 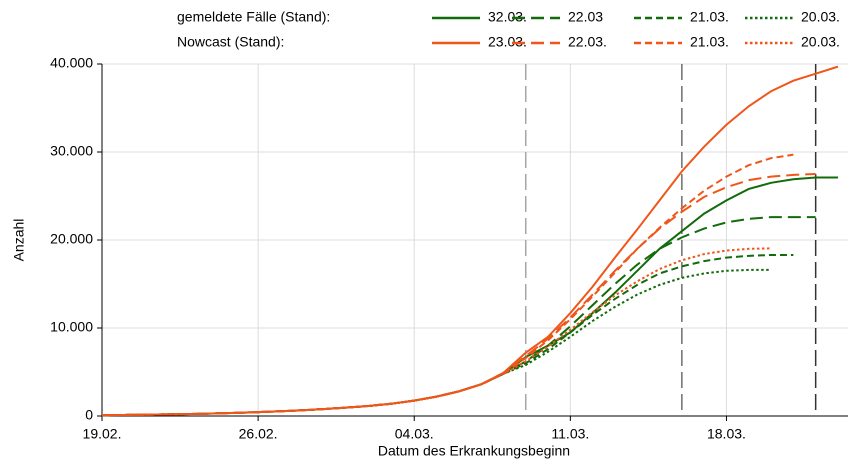 I want to click on x-tick-label: 19.02., so click(x=102, y=434).